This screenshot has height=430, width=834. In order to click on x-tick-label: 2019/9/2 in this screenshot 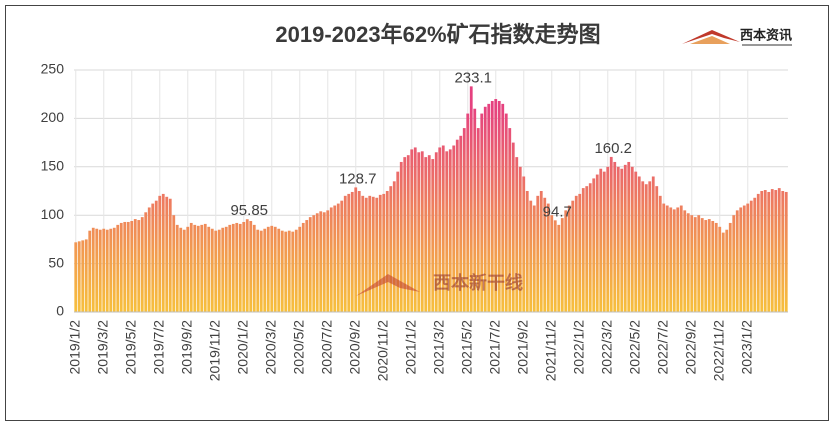, I will do `click(186, 347)`.